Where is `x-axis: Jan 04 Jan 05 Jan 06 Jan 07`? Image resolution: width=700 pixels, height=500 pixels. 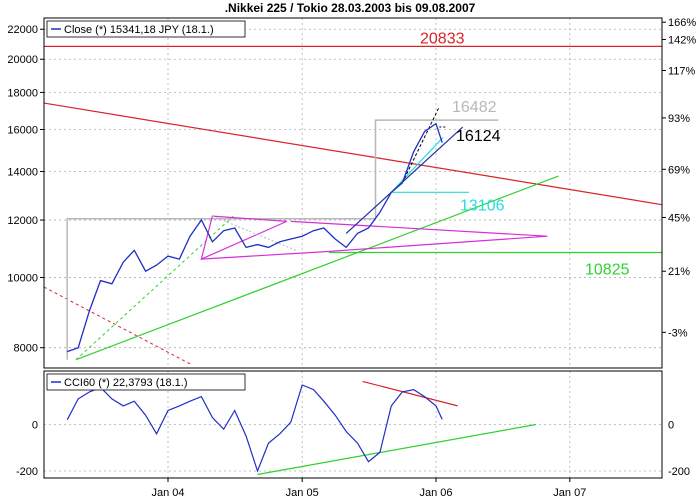
x-axis: Jan 04 Jan 05 Jan 06 Jan 07 is located at coordinates (368, 488).